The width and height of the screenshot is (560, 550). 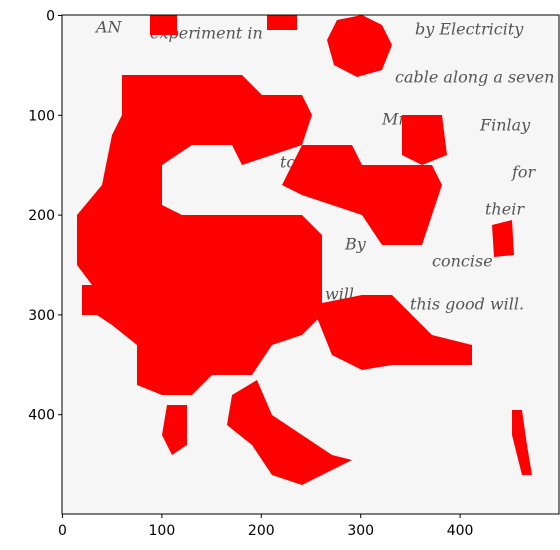 What do you see at coordinates (41, 416) in the screenshot?
I see `y-tick-label: 400` at bounding box center [41, 416].